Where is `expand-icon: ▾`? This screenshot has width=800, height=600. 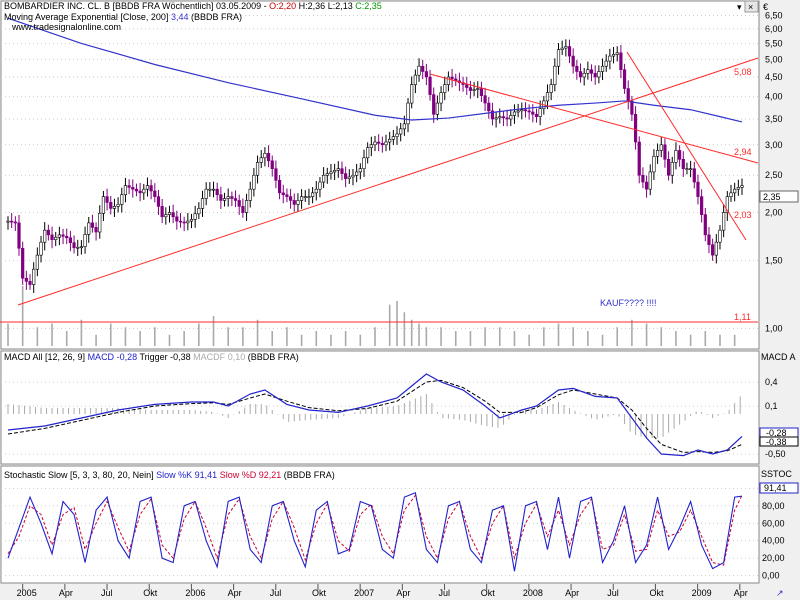 expand-icon: ▾ is located at coordinates (739, 7).